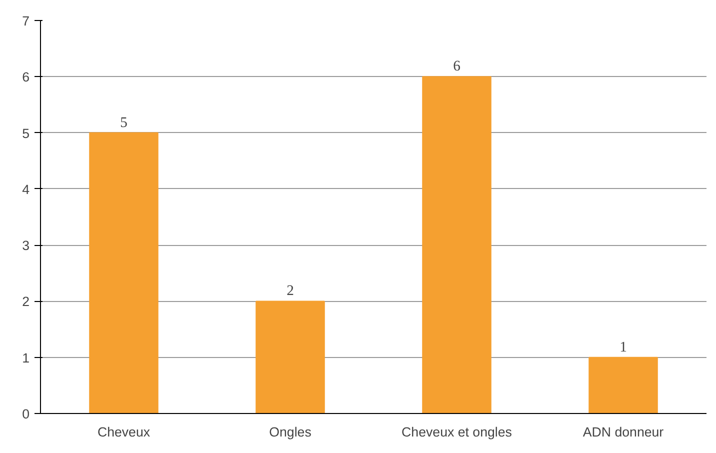 The height and width of the screenshot is (453, 716). I want to click on y-tick-label: 5, so click(26, 133).